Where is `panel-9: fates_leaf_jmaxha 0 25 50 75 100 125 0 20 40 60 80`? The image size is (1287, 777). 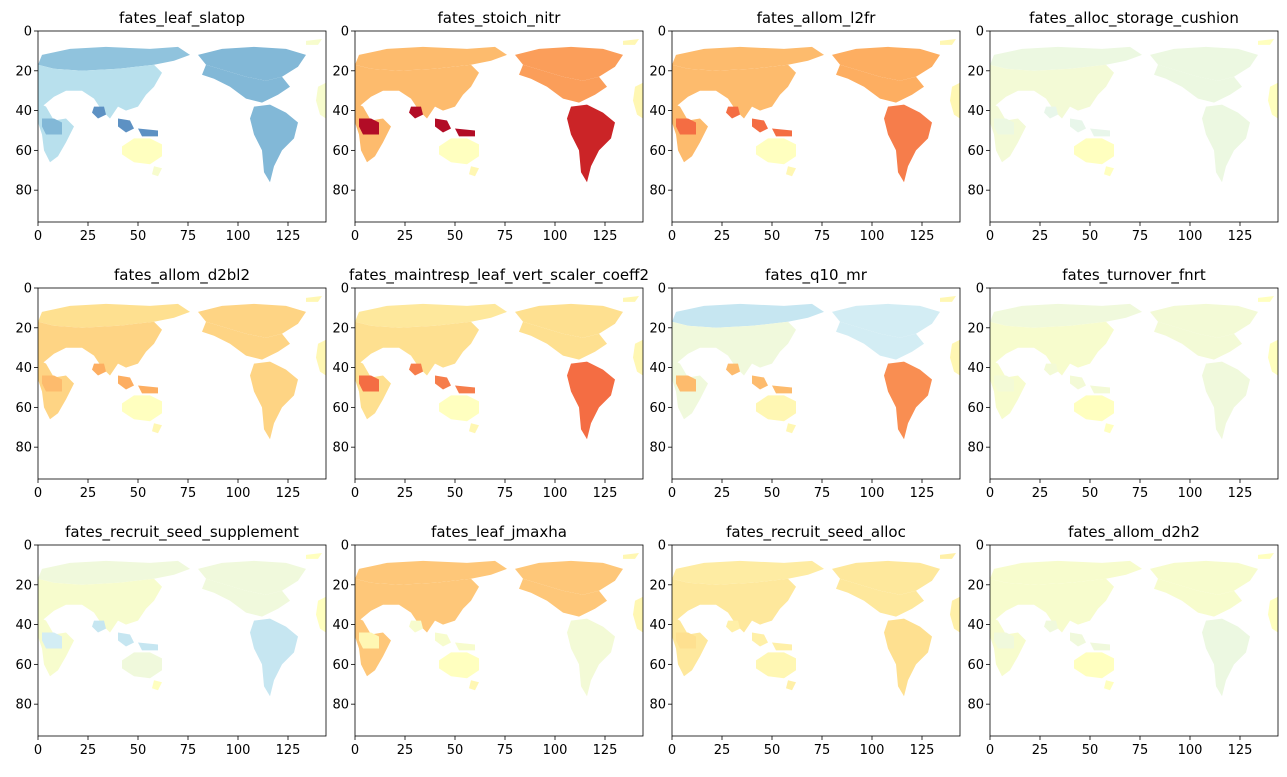
panel-9: fates_leaf_jmaxha 0 25 50 75 100 125 0 20 40 60 80 is located at coordinates (488, 640).